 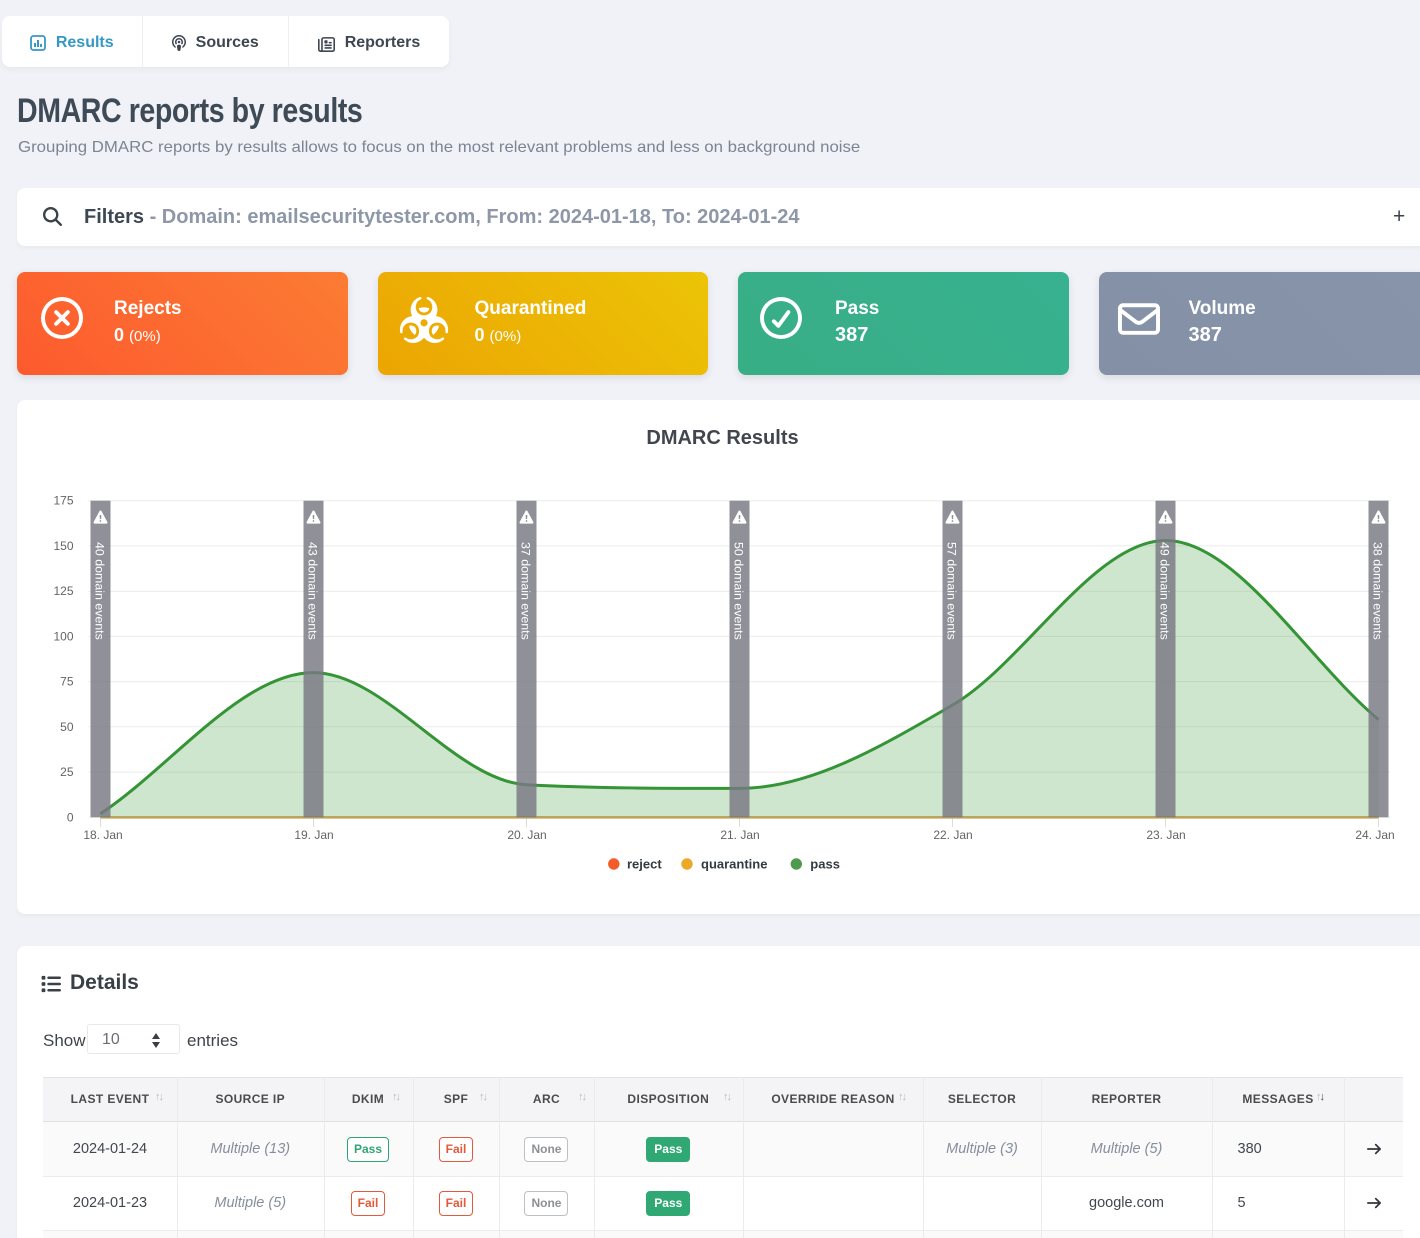 What do you see at coordinates (722, 438) in the screenshot?
I see `svg-text: DMARC Results` at bounding box center [722, 438].